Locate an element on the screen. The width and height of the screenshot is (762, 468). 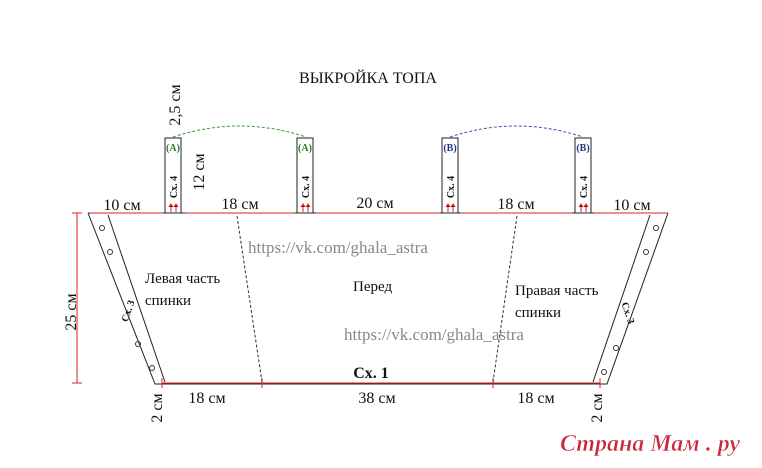
straps is located at coordinates (378, 176).